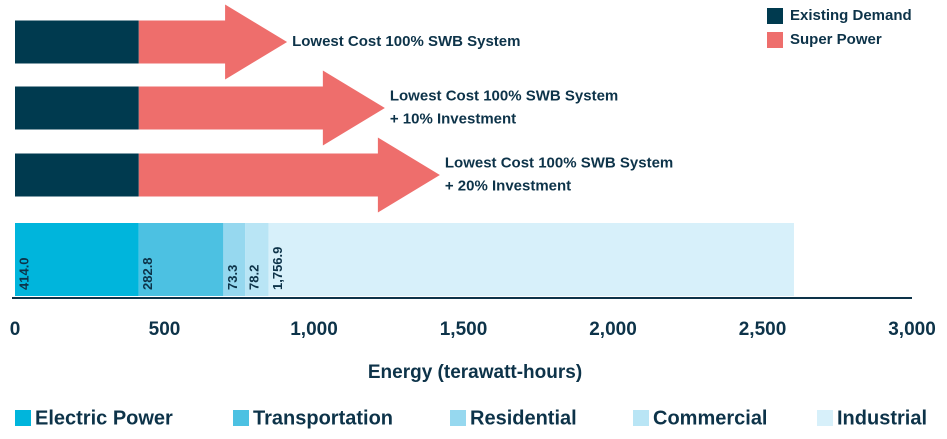 The image size is (947, 439). What do you see at coordinates (453, 118) in the screenshot?
I see `row-label: + 10% Investment` at bounding box center [453, 118].